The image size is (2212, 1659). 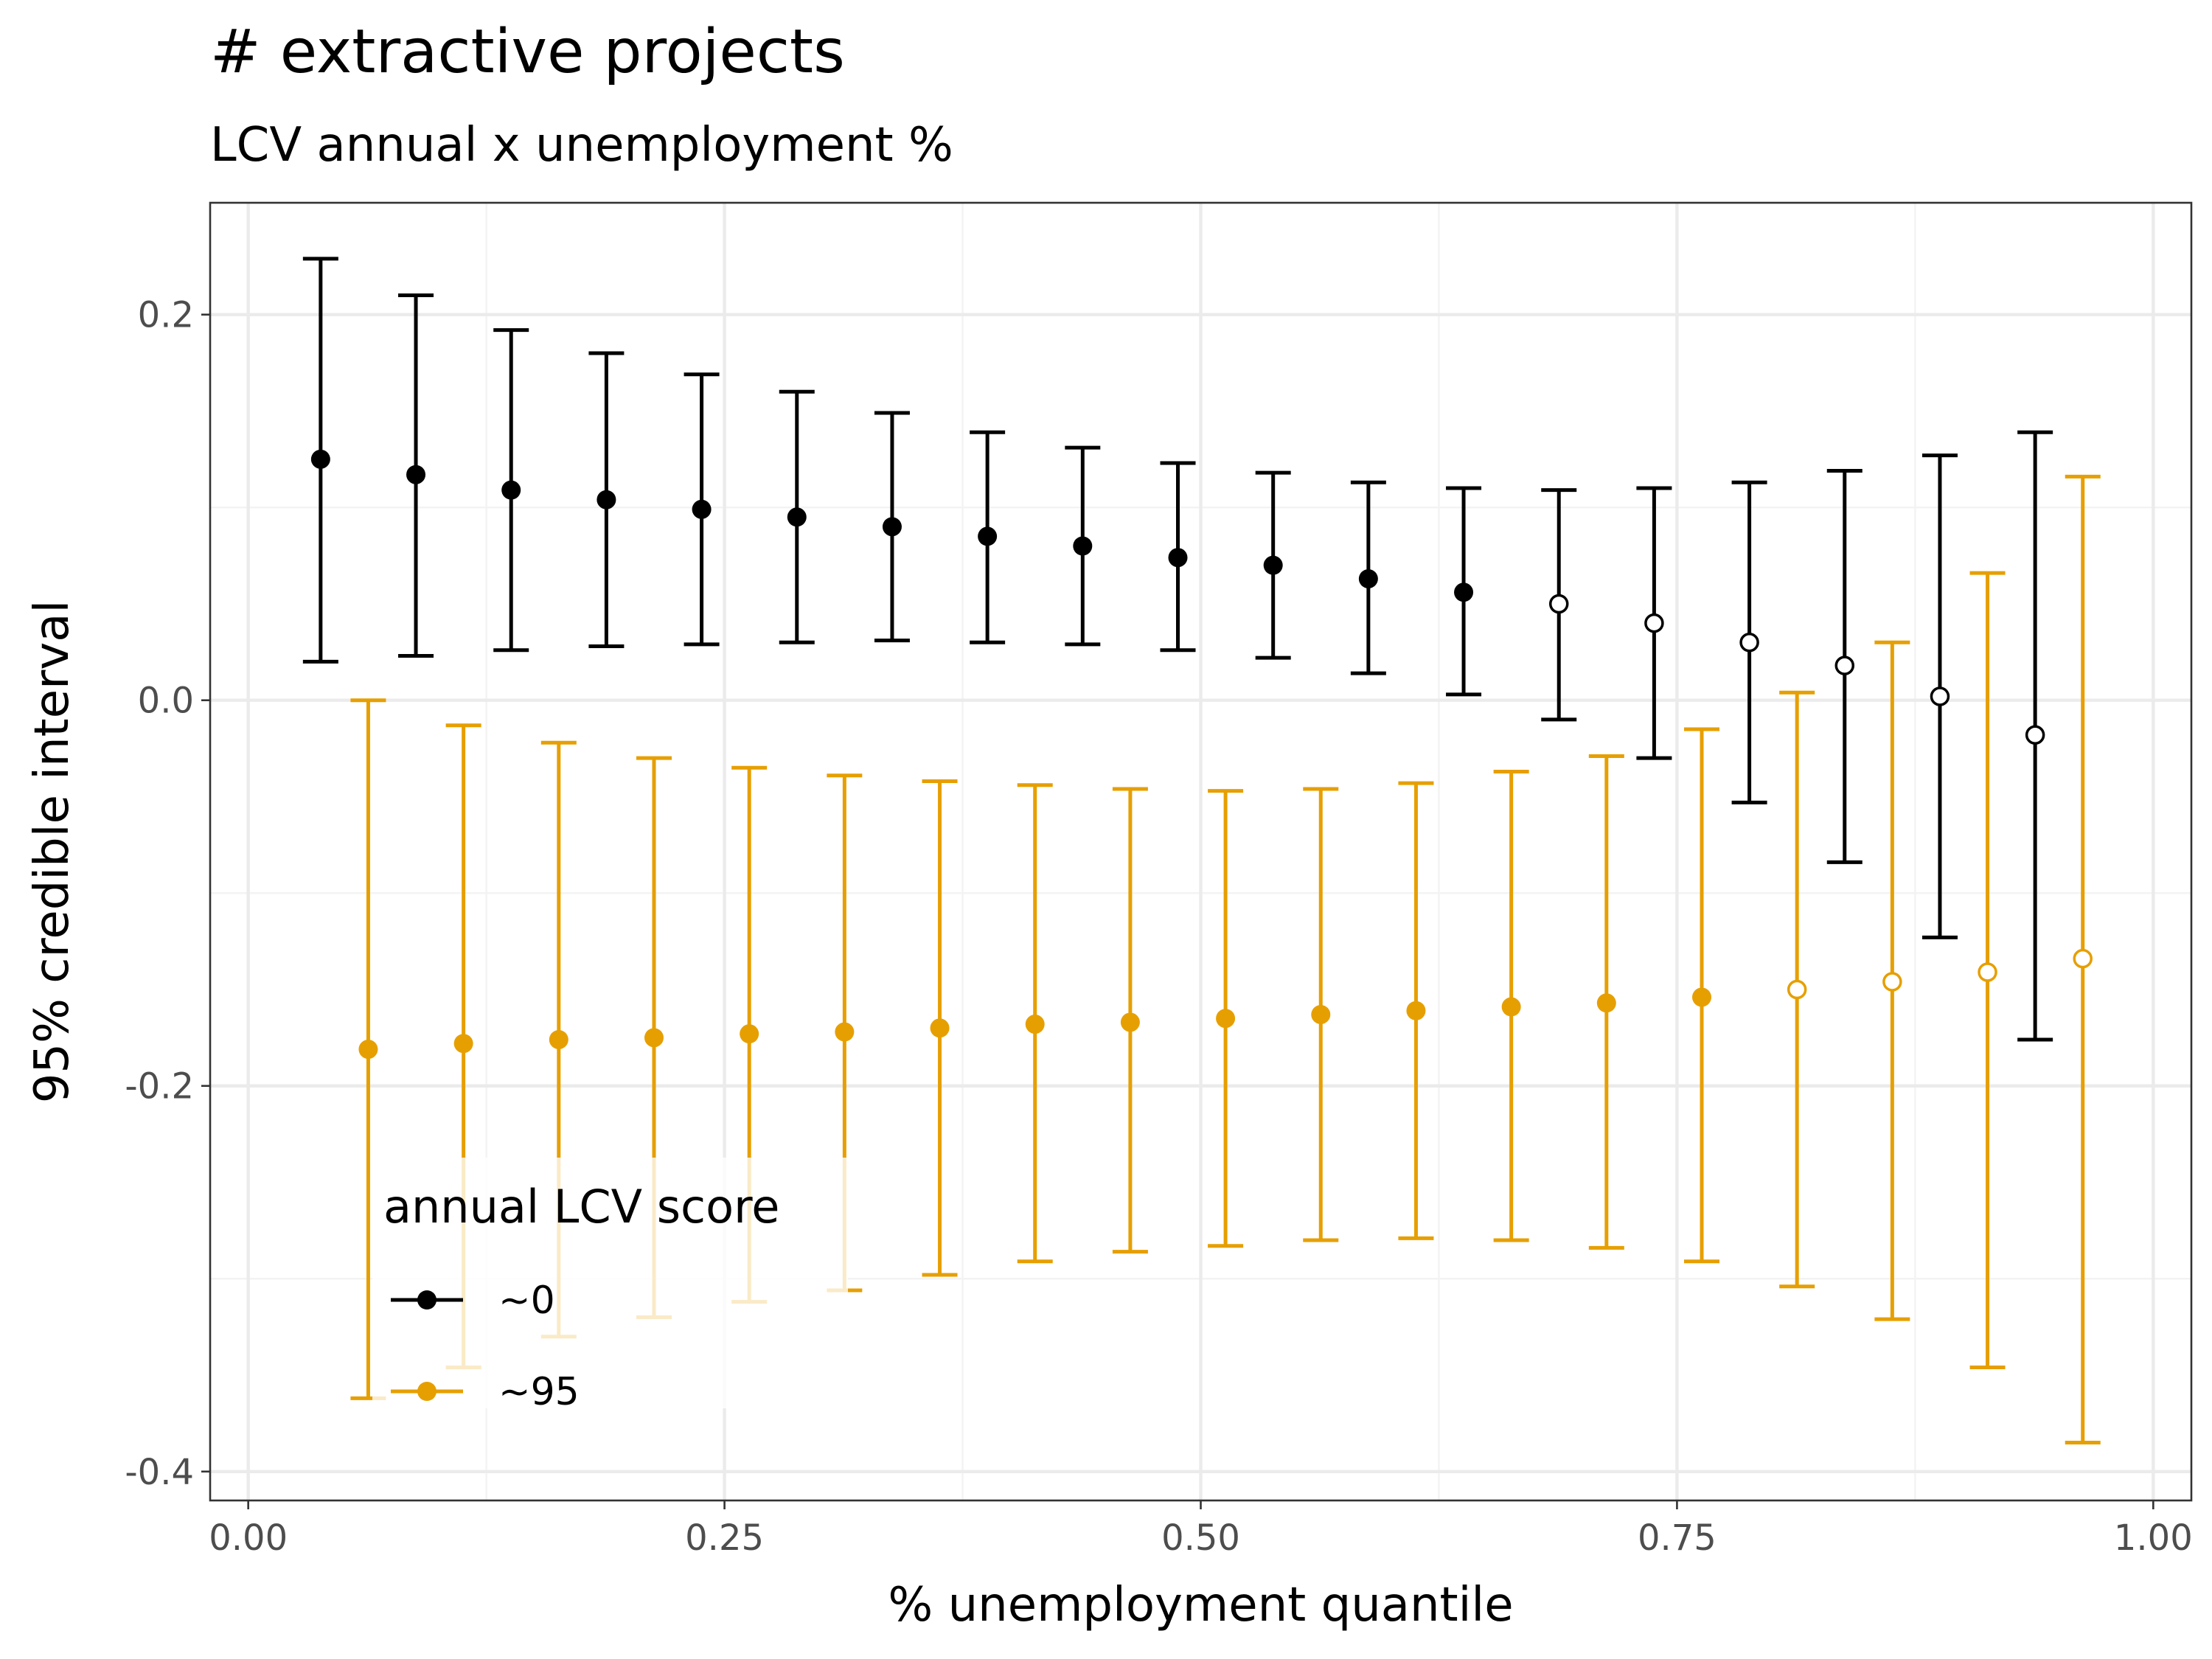 I want to click on chart-subtitle: LCV annual x unemployment %, so click(x=581, y=145).